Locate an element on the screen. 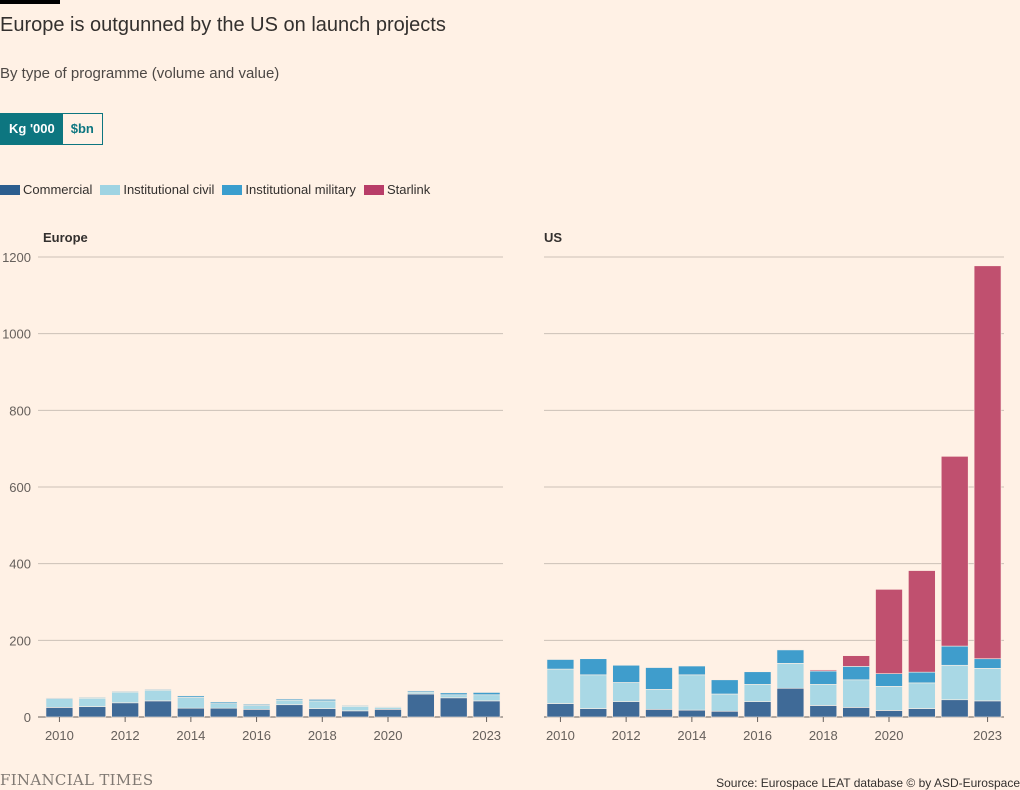 The image size is (1020, 790). us-x-tick-label-2023: 2023 is located at coordinates (987, 735).